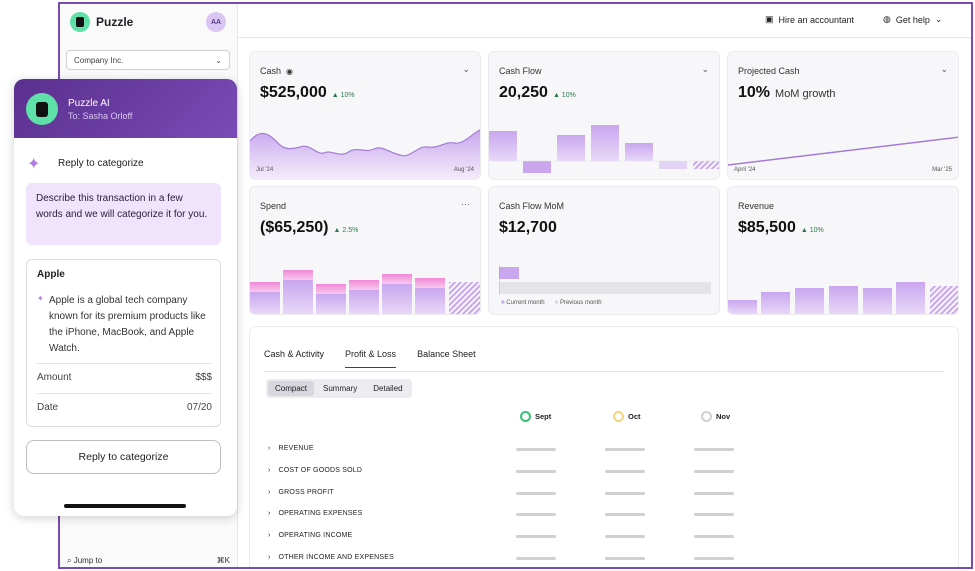 The image size is (975, 571). What do you see at coordinates (216, 22) in the screenshot?
I see `avatar: AA` at bounding box center [216, 22].